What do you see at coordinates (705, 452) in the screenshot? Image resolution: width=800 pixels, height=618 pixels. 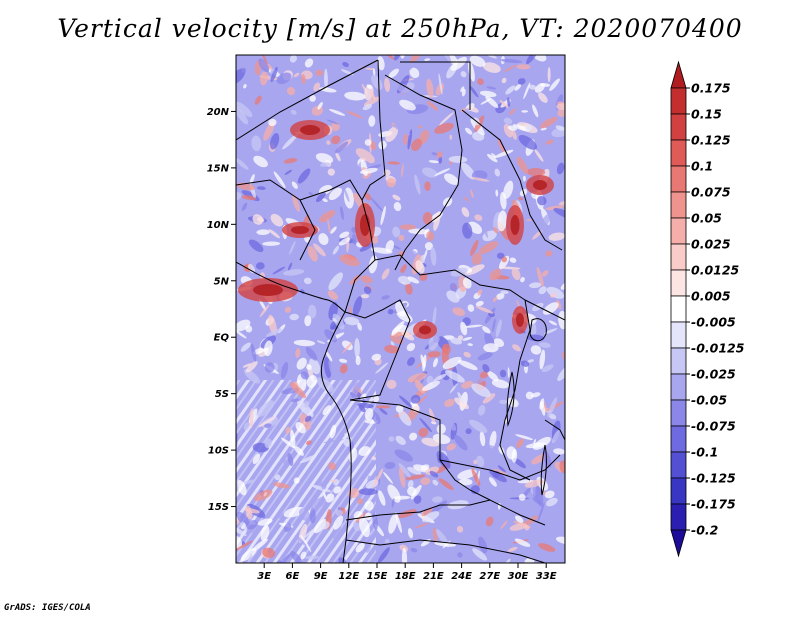 I see `colorbar-label: -0.1` at bounding box center [705, 452].